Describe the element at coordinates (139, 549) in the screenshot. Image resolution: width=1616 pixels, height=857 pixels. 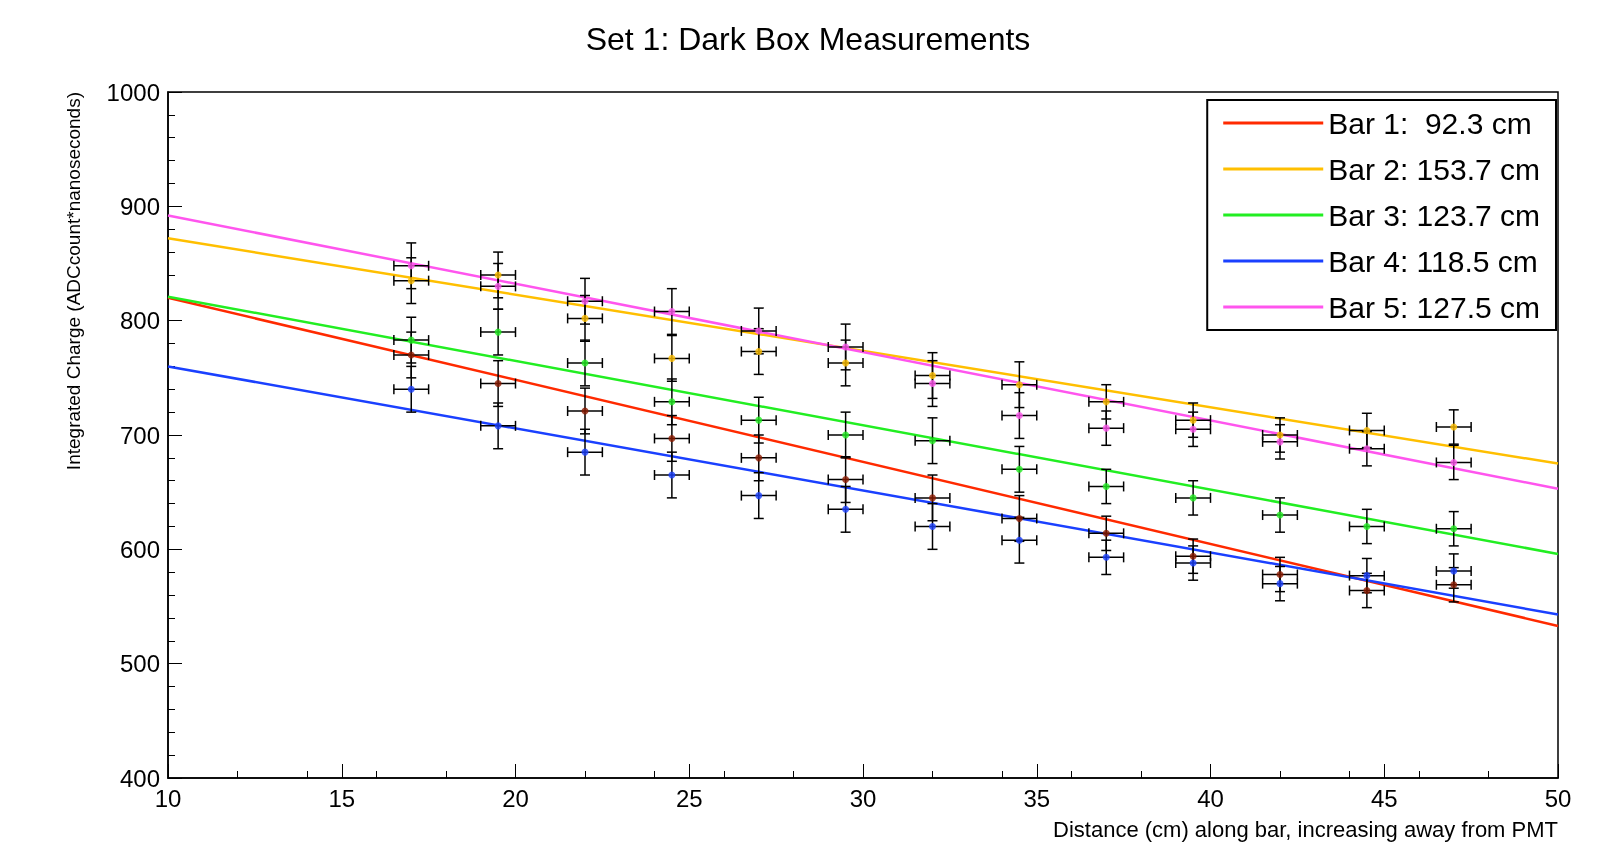
I see `y-tick-label: 600` at that location.